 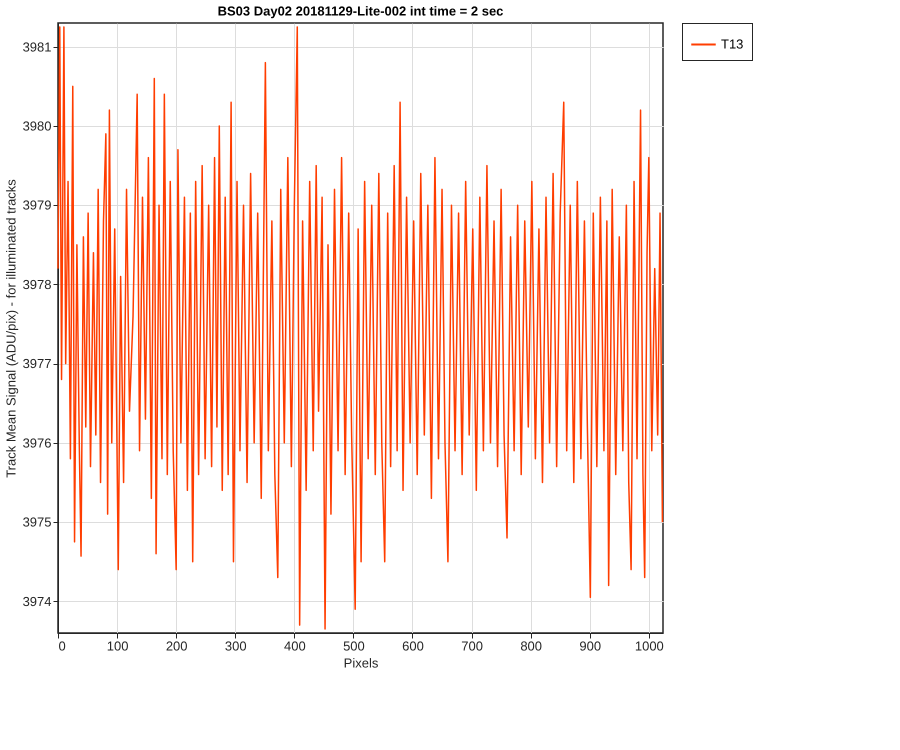 What do you see at coordinates (37, 46) in the screenshot?
I see `y-tick-label: 3981` at bounding box center [37, 46].